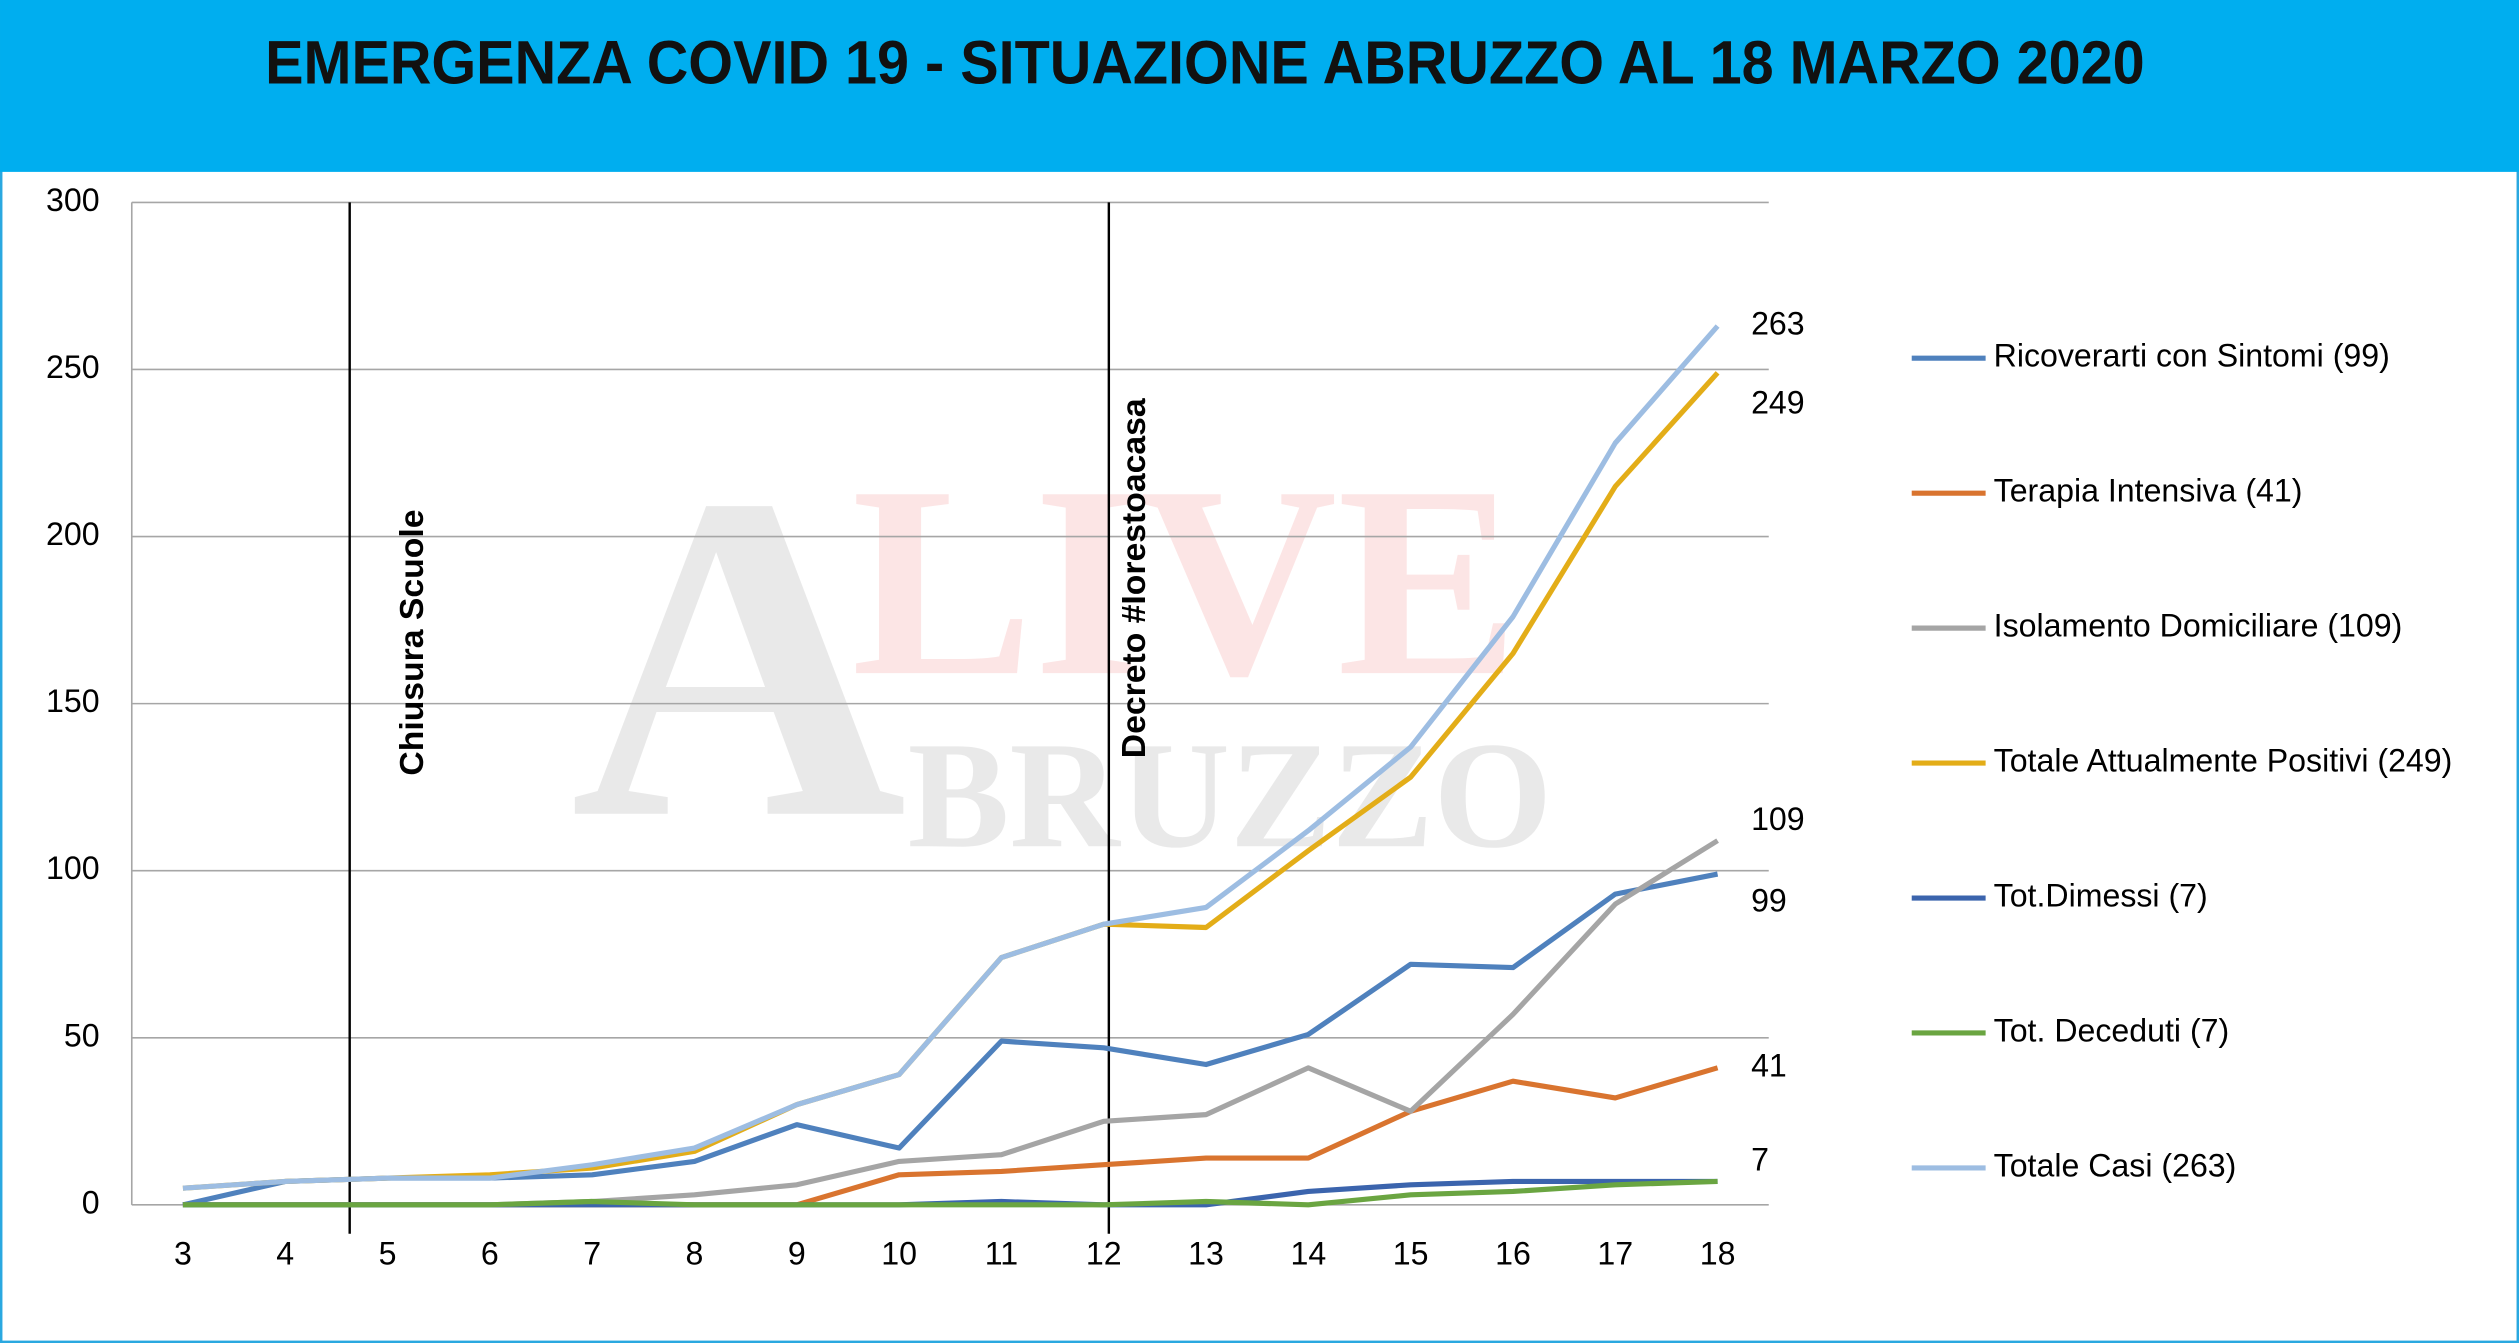 The image size is (2519, 1343). What do you see at coordinates (899, 1254) in the screenshot?
I see `x-tick-label: 10` at bounding box center [899, 1254].